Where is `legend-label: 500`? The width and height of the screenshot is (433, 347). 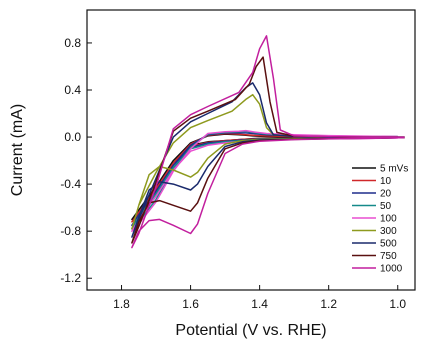 legend-label: 500 is located at coordinates (388, 244).